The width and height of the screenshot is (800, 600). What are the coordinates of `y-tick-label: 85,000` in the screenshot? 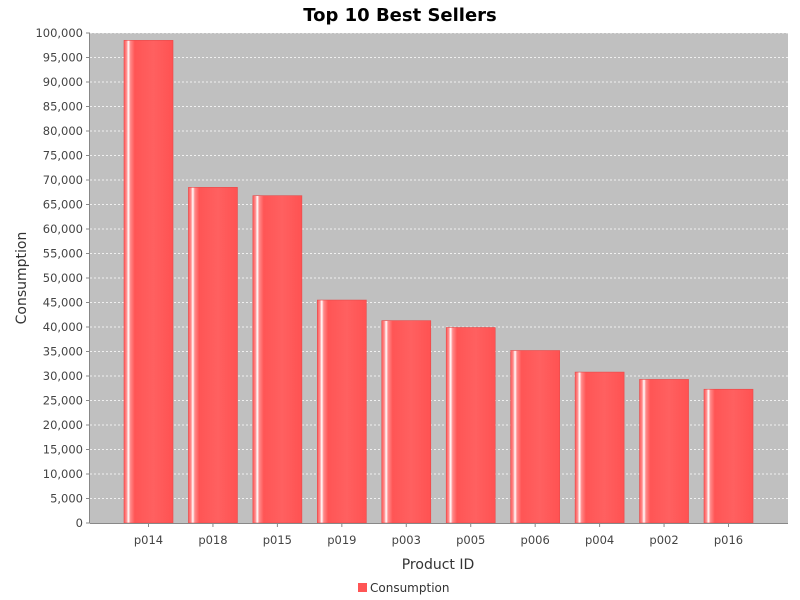 It's located at (63, 107).